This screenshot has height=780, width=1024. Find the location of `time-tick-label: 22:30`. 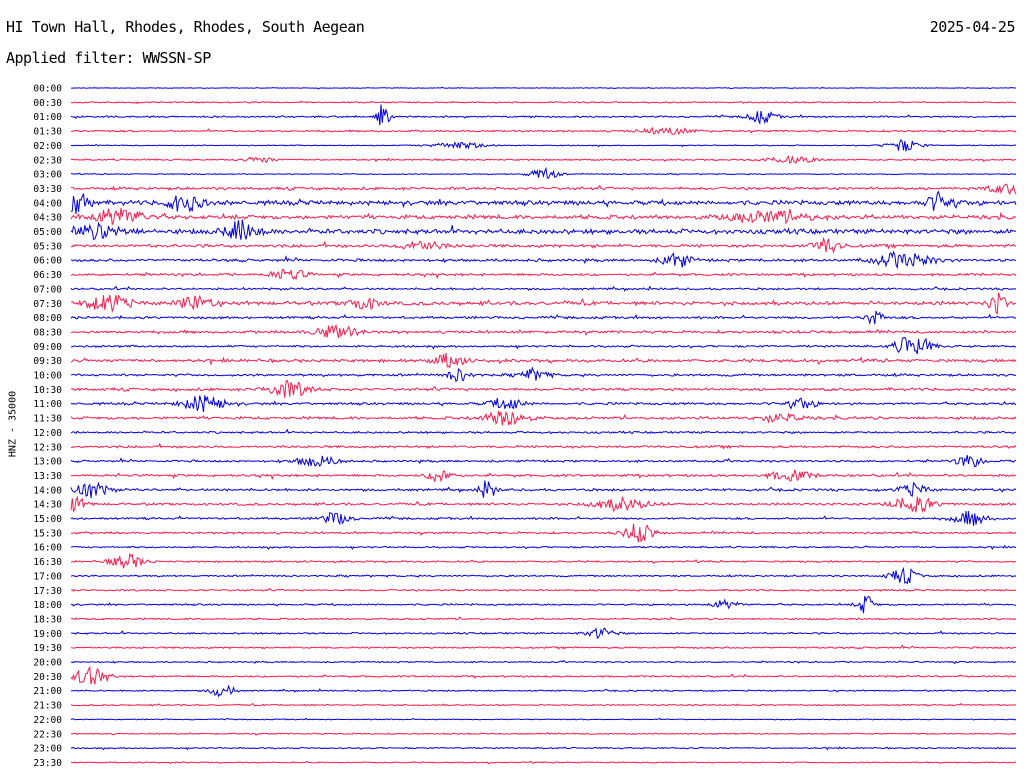

time-tick-label: 22:30 is located at coordinates (47, 734).